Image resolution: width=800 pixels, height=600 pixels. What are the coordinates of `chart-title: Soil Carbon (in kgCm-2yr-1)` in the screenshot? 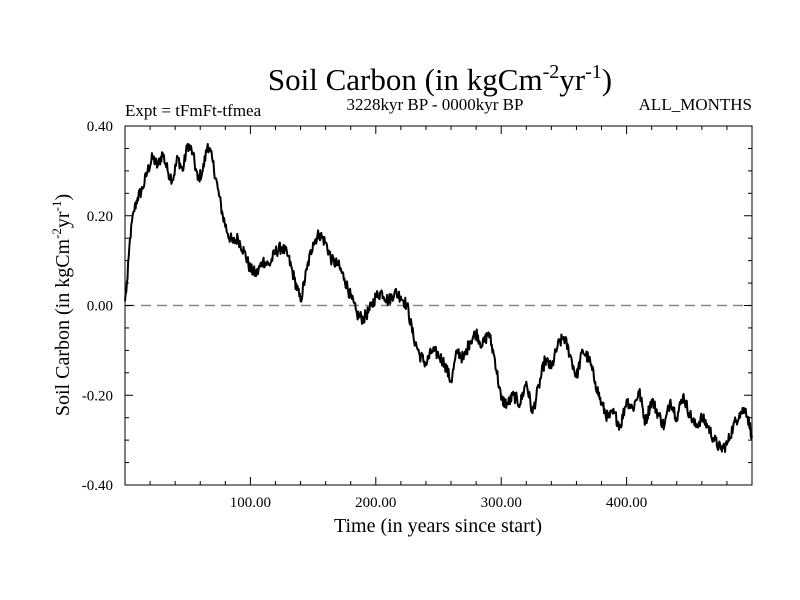 It's located at (440, 79).